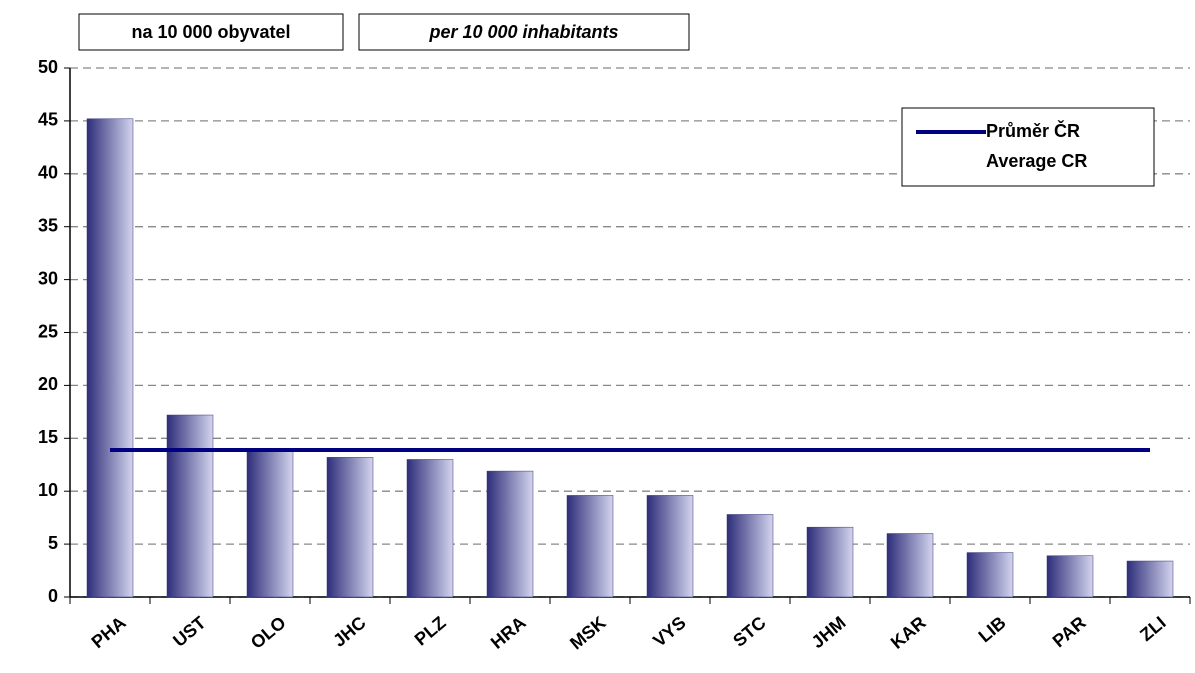  What do you see at coordinates (1153, 628) in the screenshot?
I see `x-tick-label: ZLI` at bounding box center [1153, 628].